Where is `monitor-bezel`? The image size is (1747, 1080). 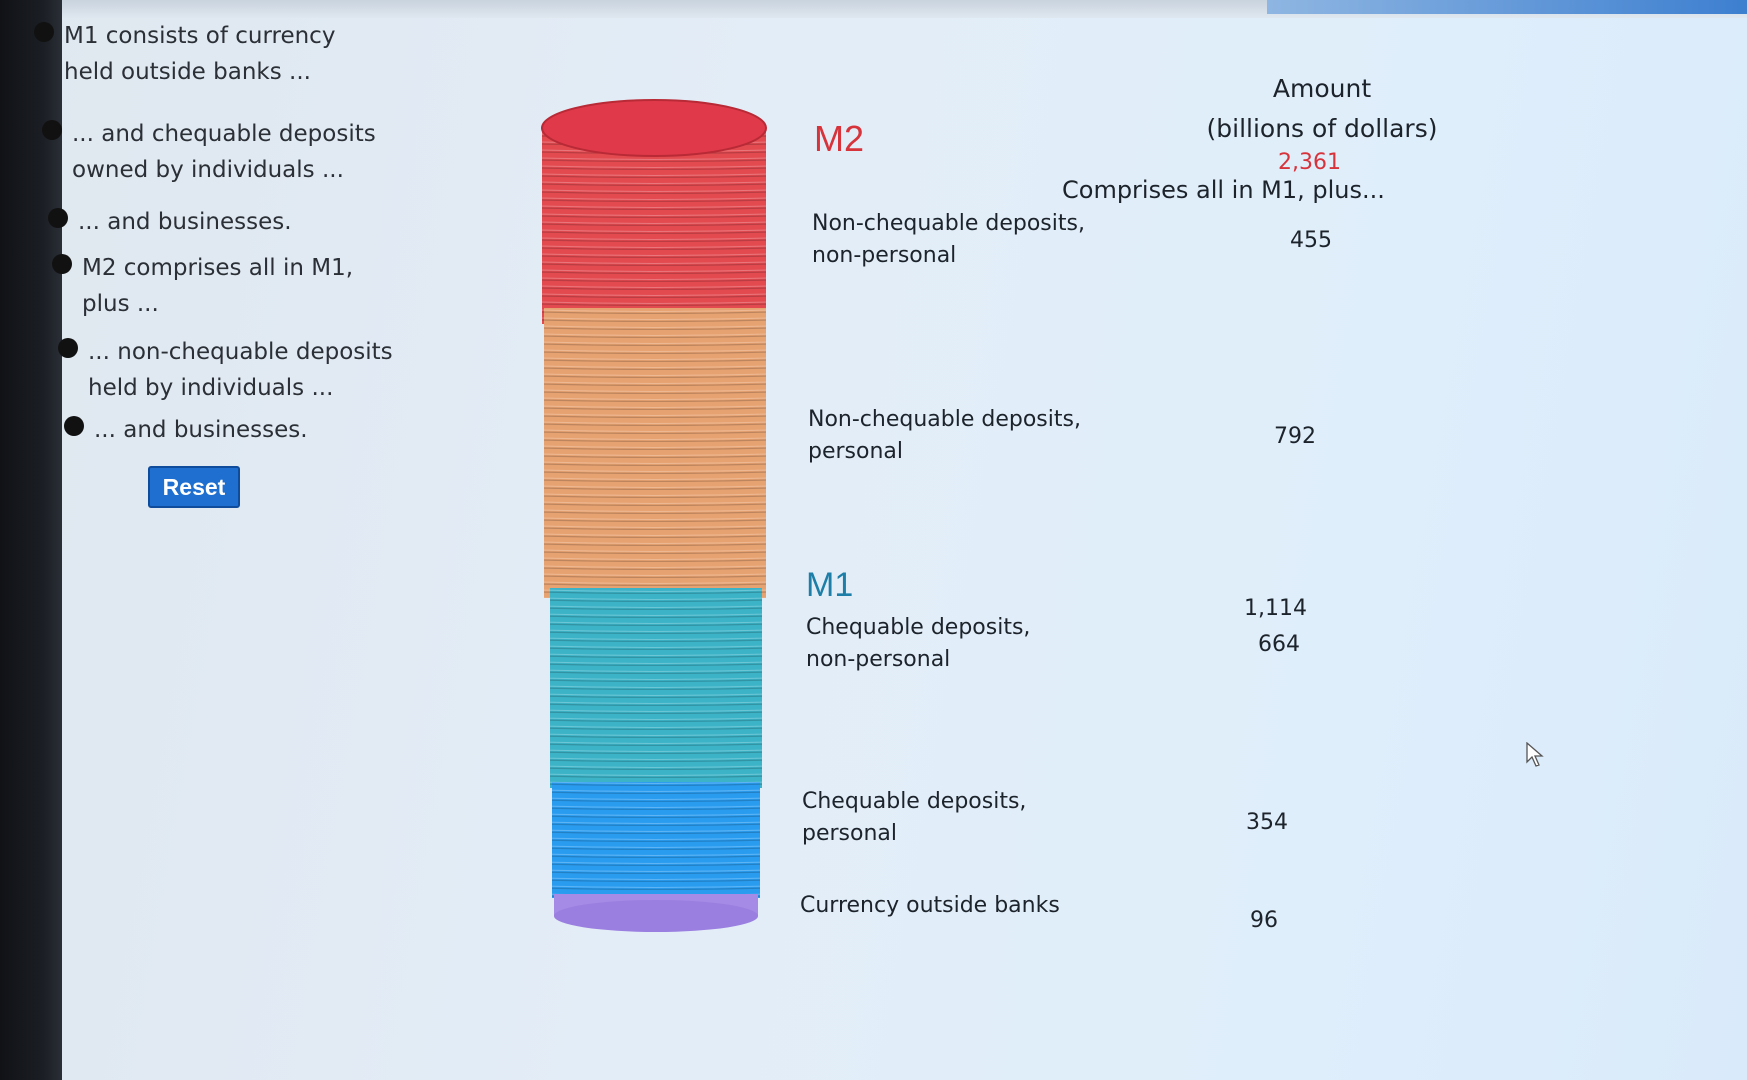
monitor-bezel is located at coordinates (31, 540).